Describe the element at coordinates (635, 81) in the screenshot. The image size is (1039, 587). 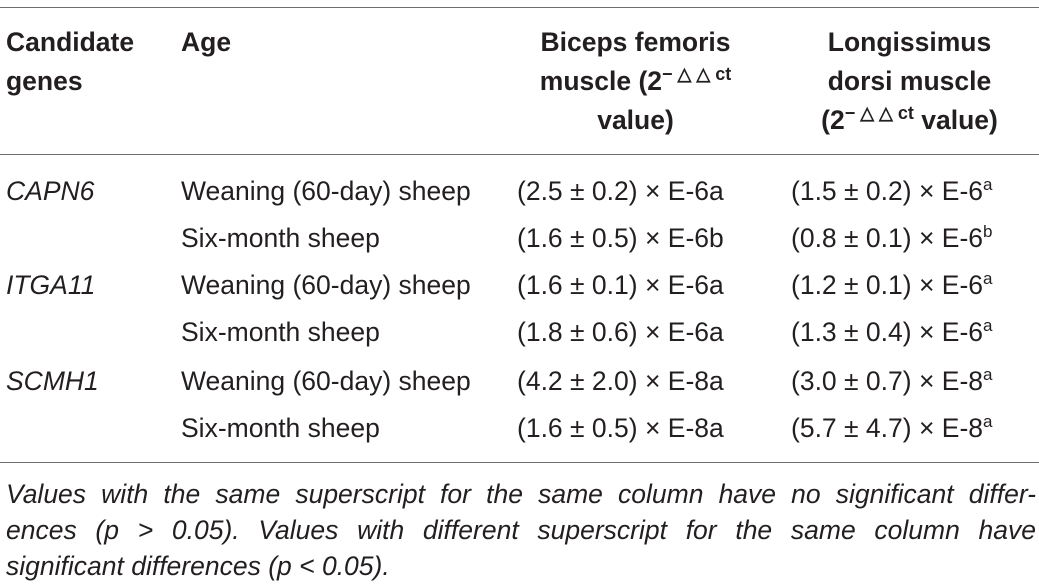
I see `header-biceps-femoris: Biceps femoris muscle (2− △ △ ct value)` at that location.